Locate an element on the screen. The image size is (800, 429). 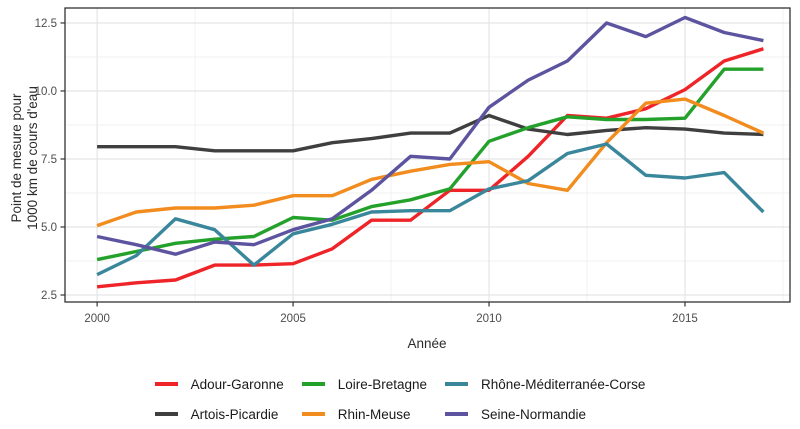
legend-label: Rhin-Meuse is located at coordinates (374, 414).